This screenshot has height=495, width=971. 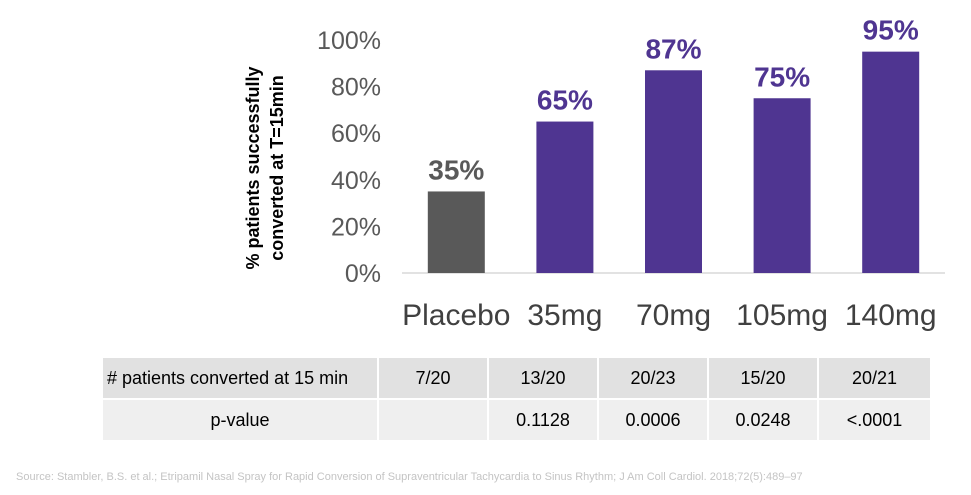 What do you see at coordinates (544, 420) in the screenshot?
I see `table-cell: 0.1128` at bounding box center [544, 420].